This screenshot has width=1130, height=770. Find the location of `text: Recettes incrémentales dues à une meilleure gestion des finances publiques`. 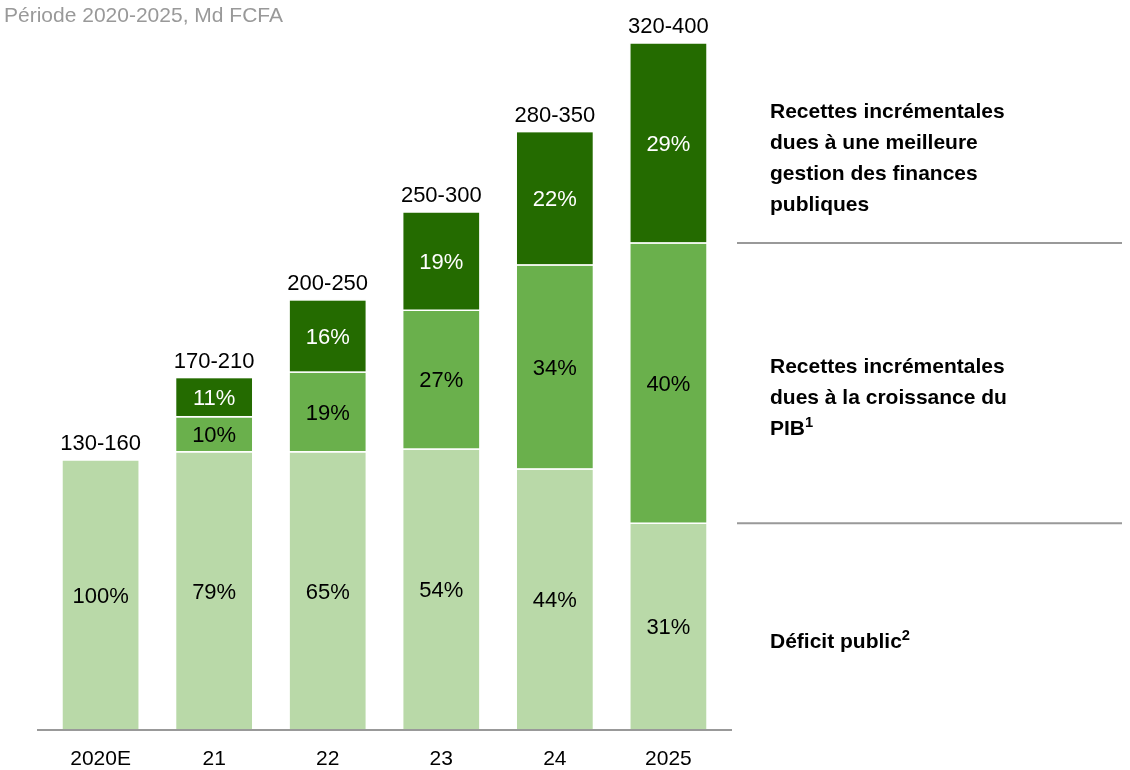

text: Recettes incrémentales dues à une meilleure gestion des finances publiques is located at coordinates (887, 156).